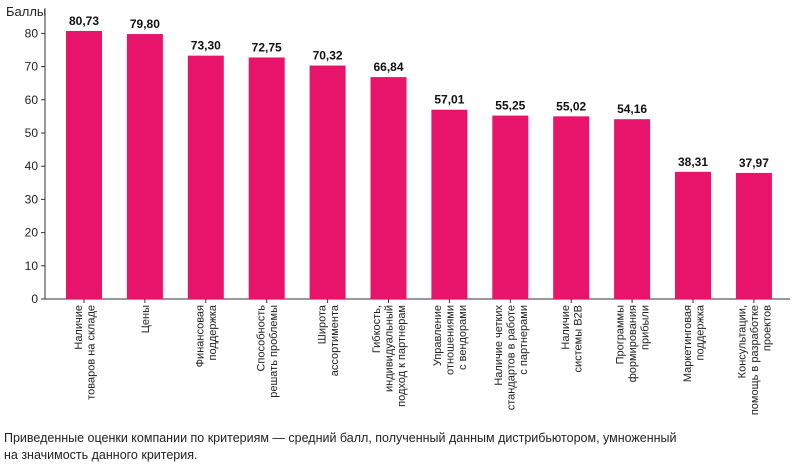 The width and height of the screenshot is (800, 467). Describe the element at coordinates (646, 327) in the screenshot. I see `x-tick-label-line: прибыли` at that location.